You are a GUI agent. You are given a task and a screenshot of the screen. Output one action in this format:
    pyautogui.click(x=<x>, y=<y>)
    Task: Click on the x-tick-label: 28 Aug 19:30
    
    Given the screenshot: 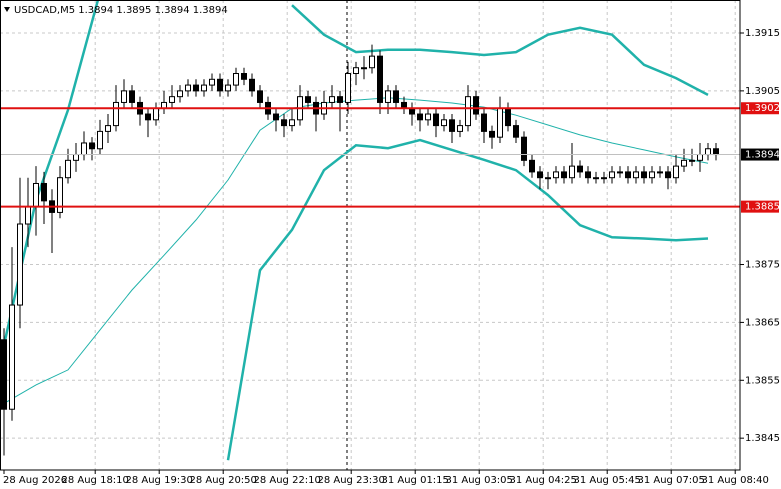 What is the action you would take?
    pyautogui.click(x=158, y=480)
    